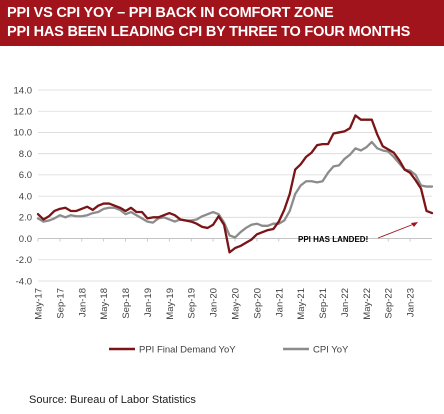 The height and width of the screenshot is (414, 444). I want to click on x-tick-label: May-21, so click(301, 304).